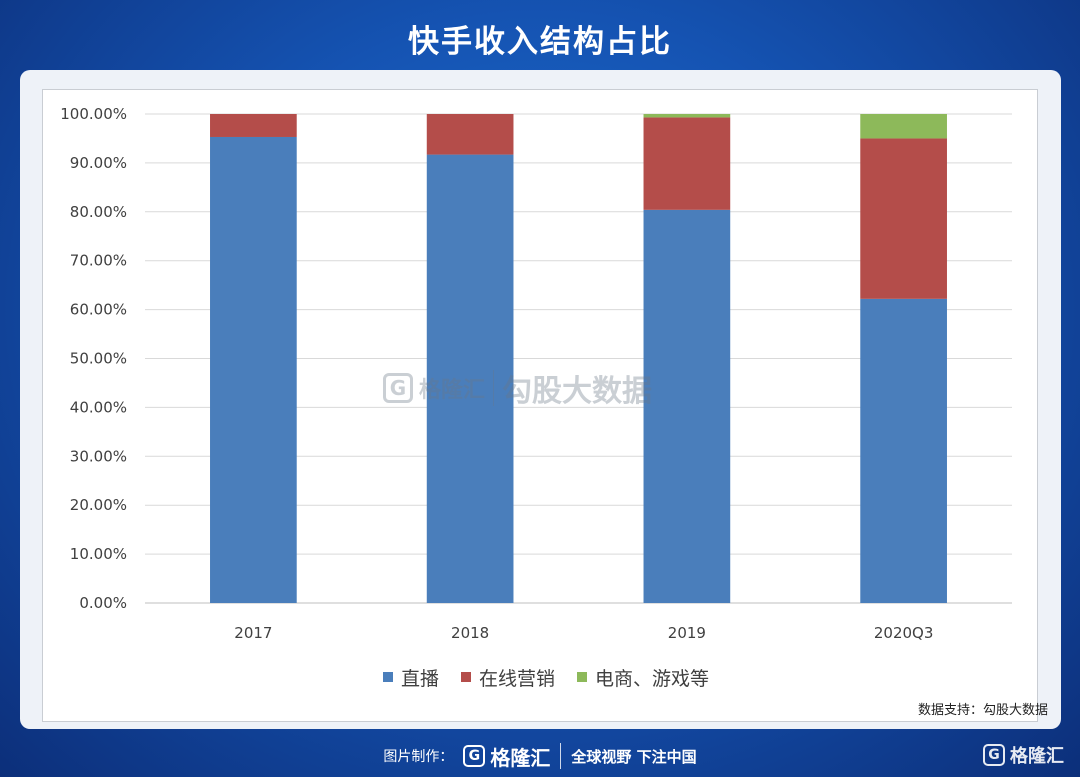 This screenshot has width=1080, height=777. I want to click on legend-label-ecommerce: 电商、游戏等, so click(652, 678).